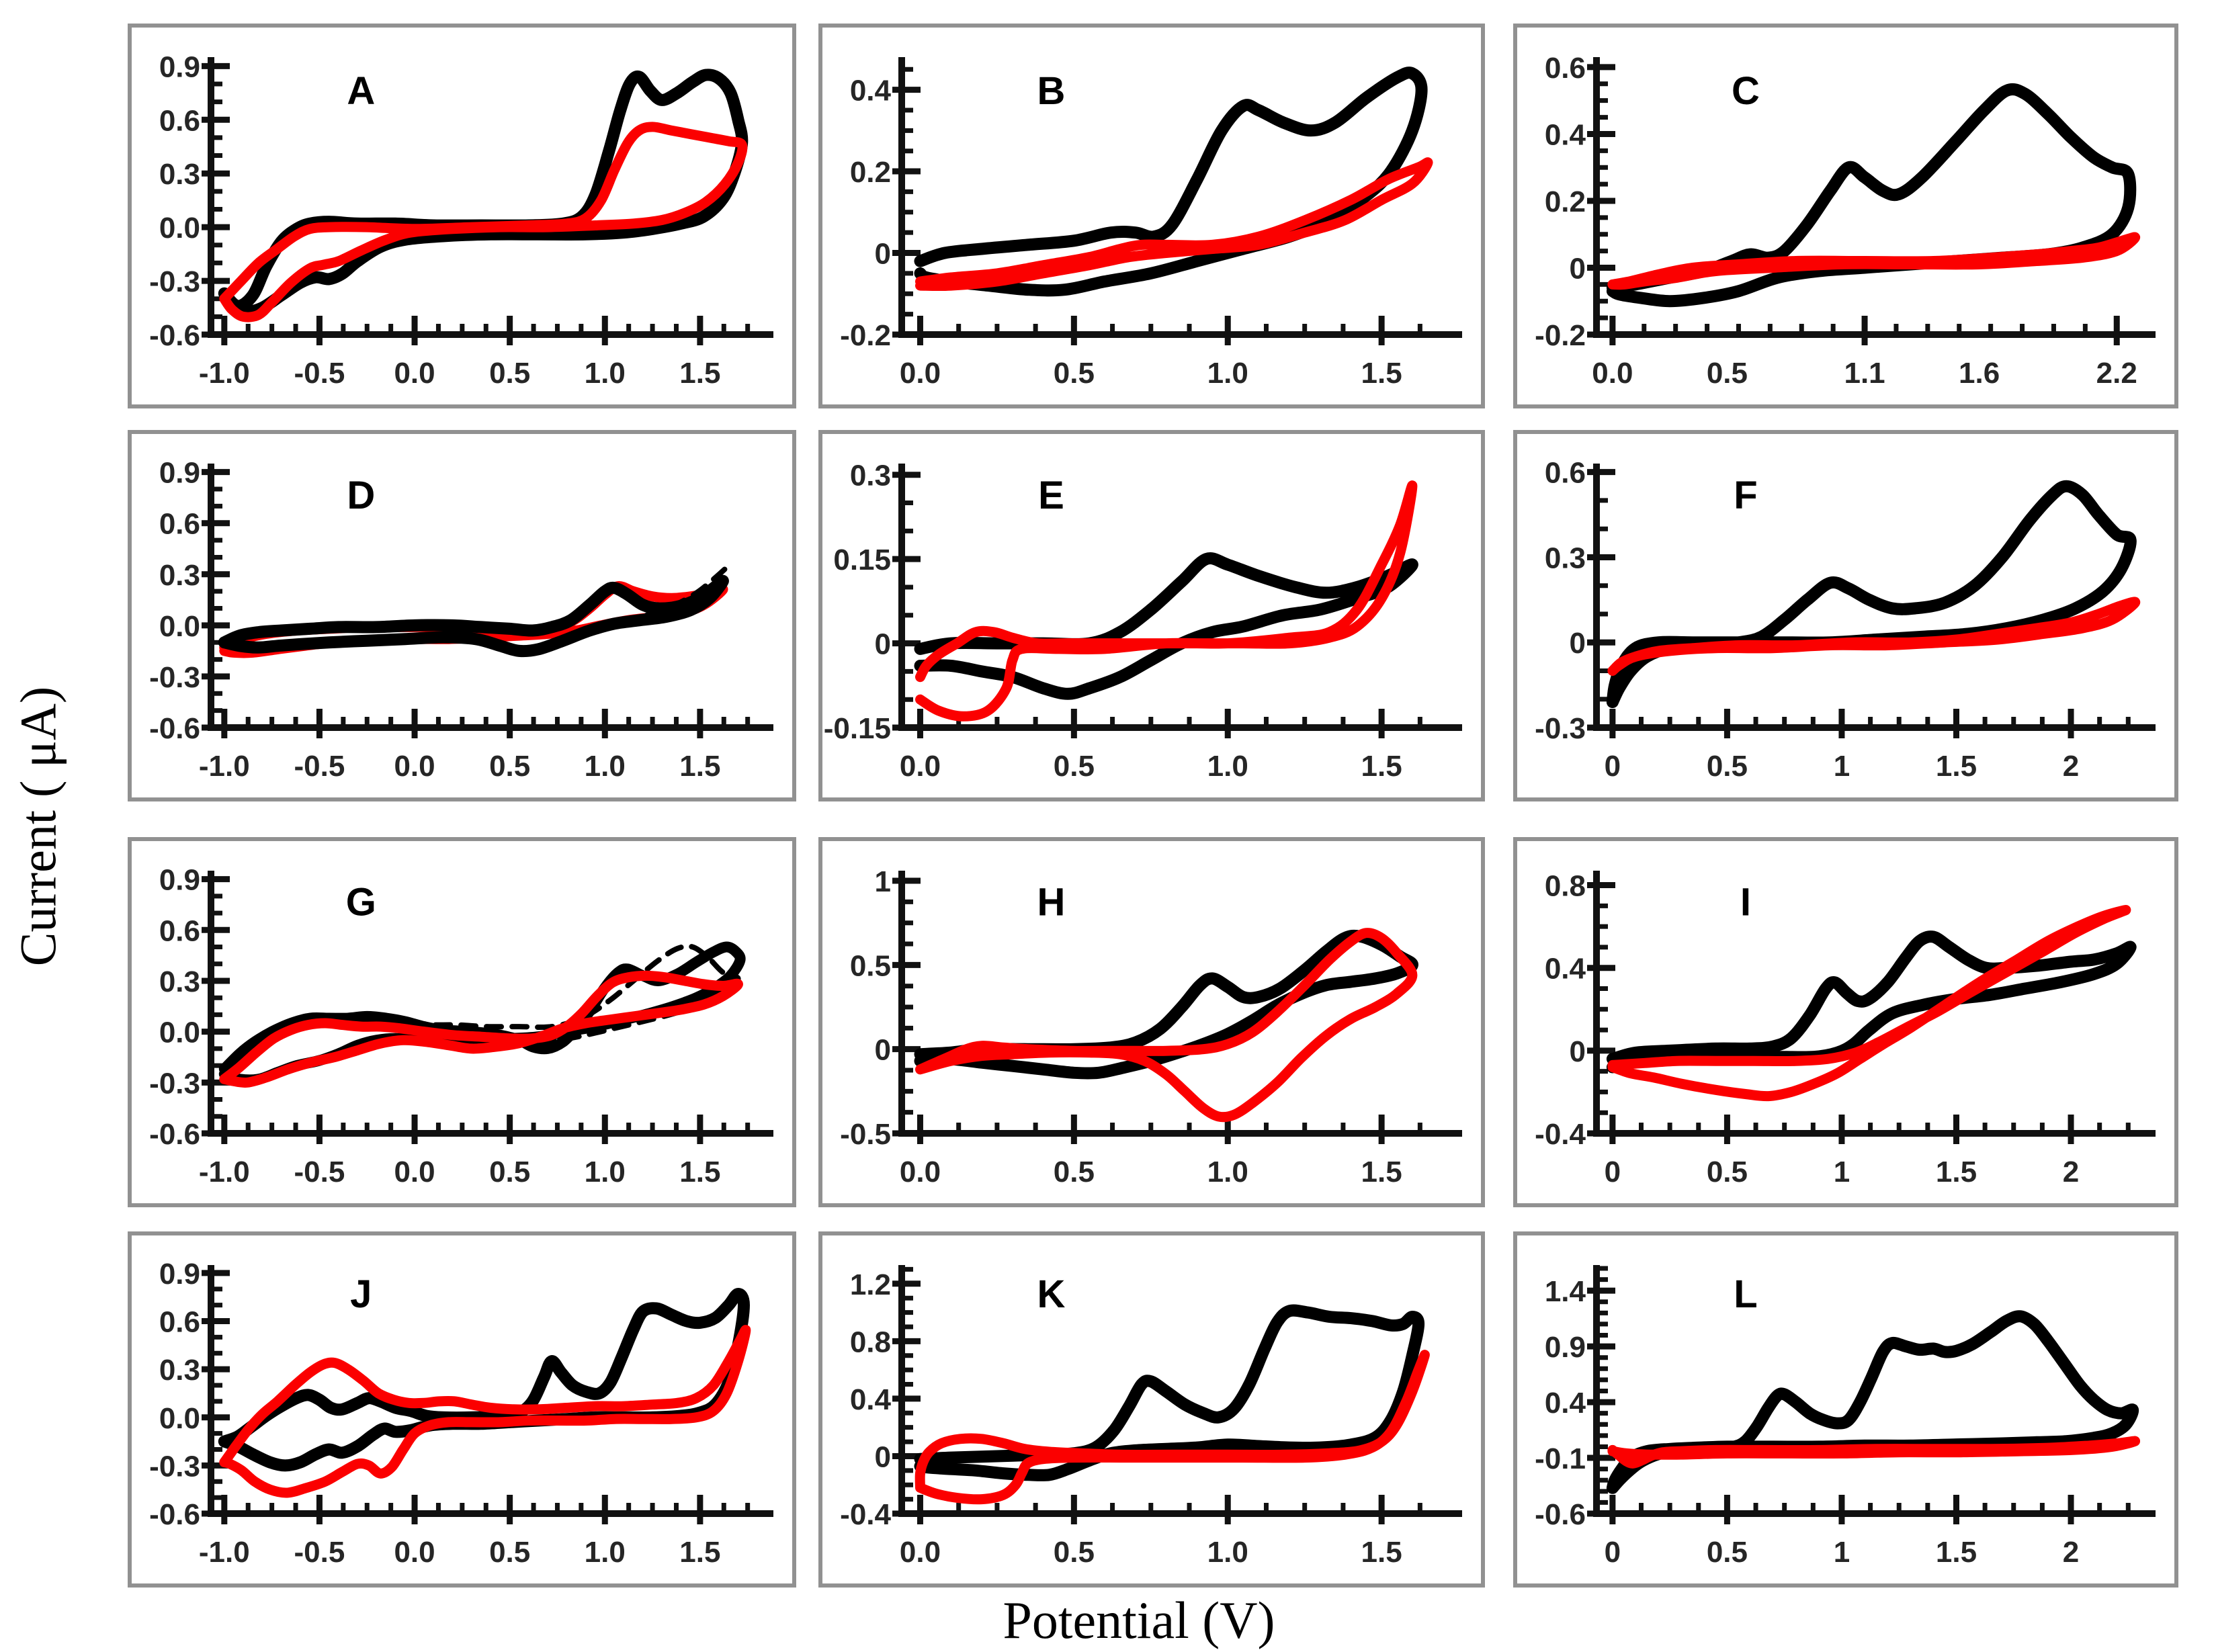 The image size is (2214, 1652). What do you see at coordinates (862, 560) in the screenshot?
I see `y-tick-label: 0.15` at bounding box center [862, 560].